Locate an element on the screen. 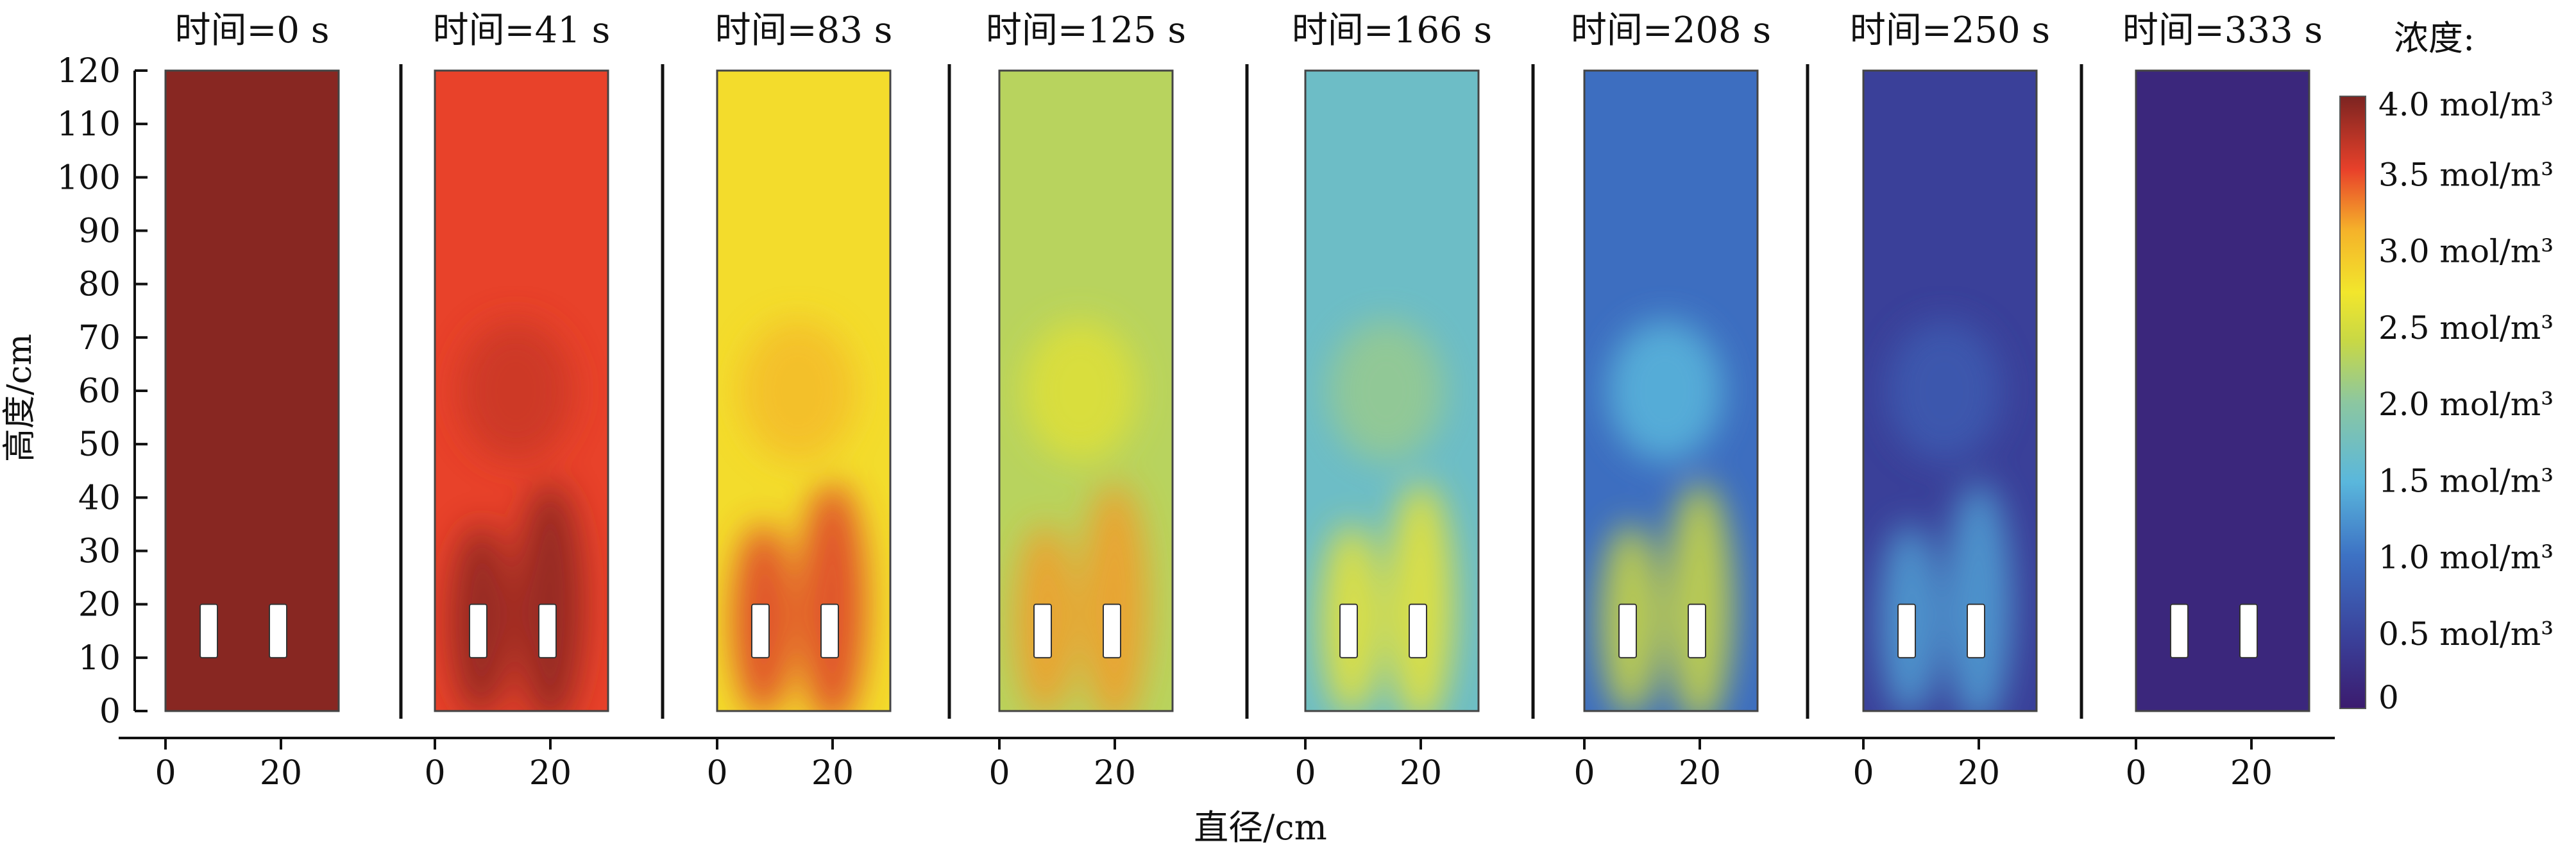 This screenshot has width=2576, height=849. panel-title: 时间=0 s is located at coordinates (251, 30).